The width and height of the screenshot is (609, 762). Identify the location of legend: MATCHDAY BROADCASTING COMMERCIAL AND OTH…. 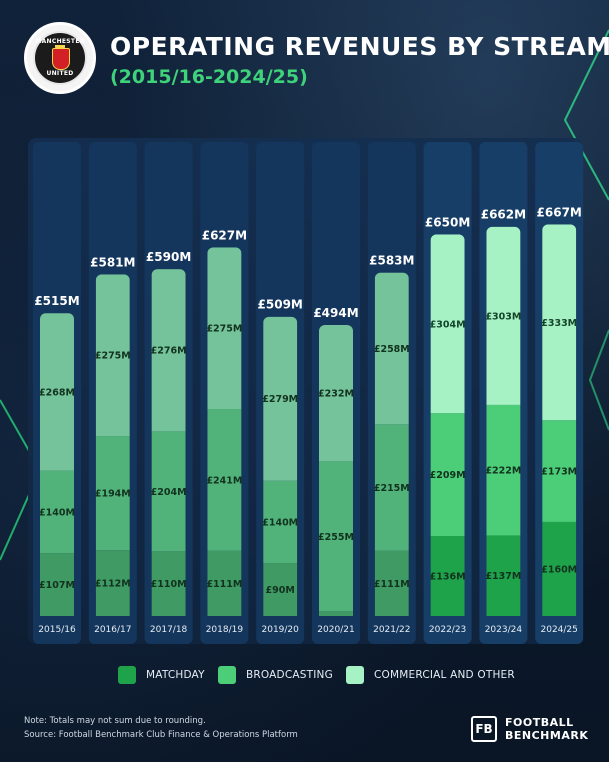
(304, 676).